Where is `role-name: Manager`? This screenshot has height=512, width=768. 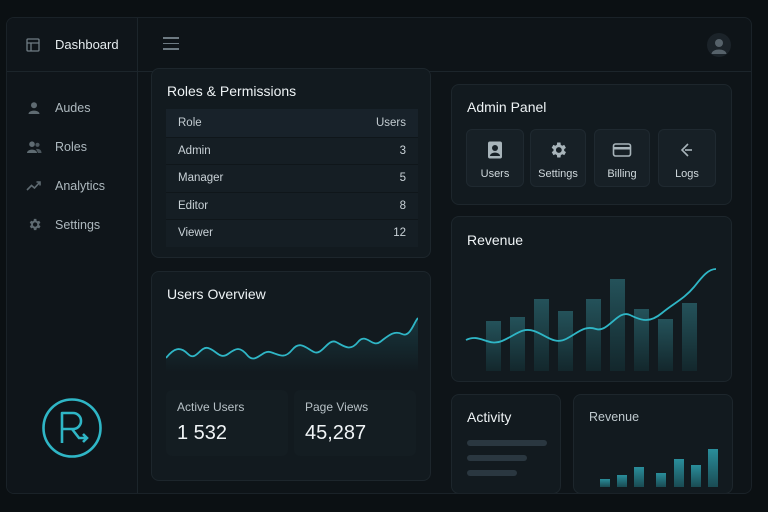 role-name: Manager is located at coordinates (201, 178).